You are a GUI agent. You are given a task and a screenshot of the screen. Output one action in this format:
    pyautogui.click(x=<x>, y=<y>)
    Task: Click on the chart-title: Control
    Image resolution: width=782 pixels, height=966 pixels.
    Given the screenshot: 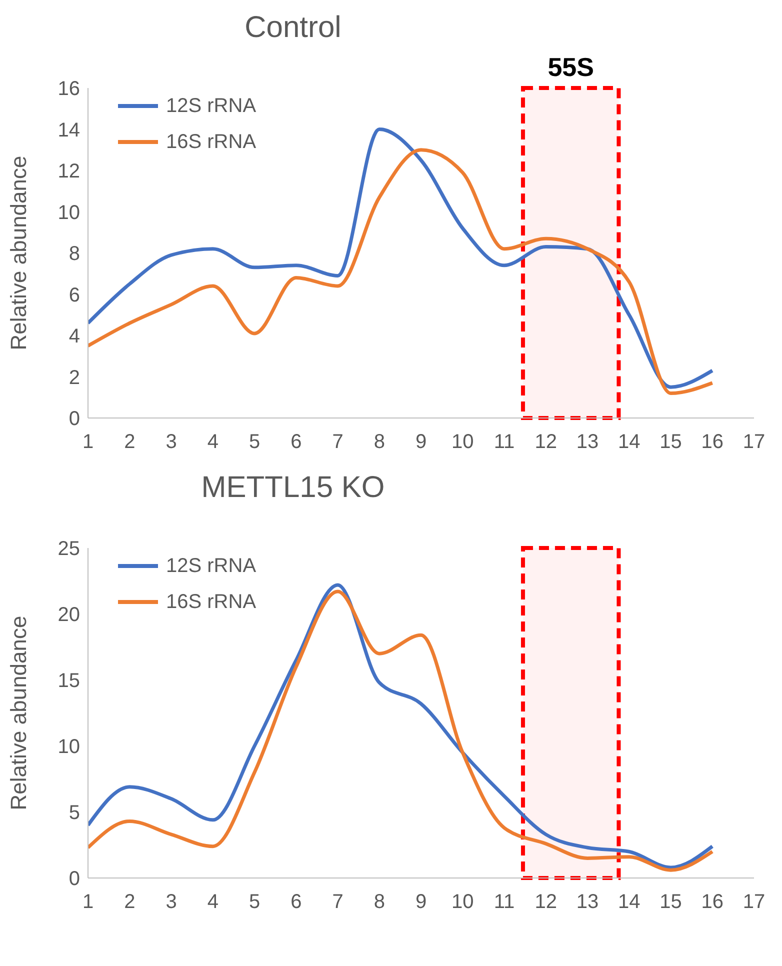 What is the action you would take?
    pyautogui.click(x=293, y=28)
    